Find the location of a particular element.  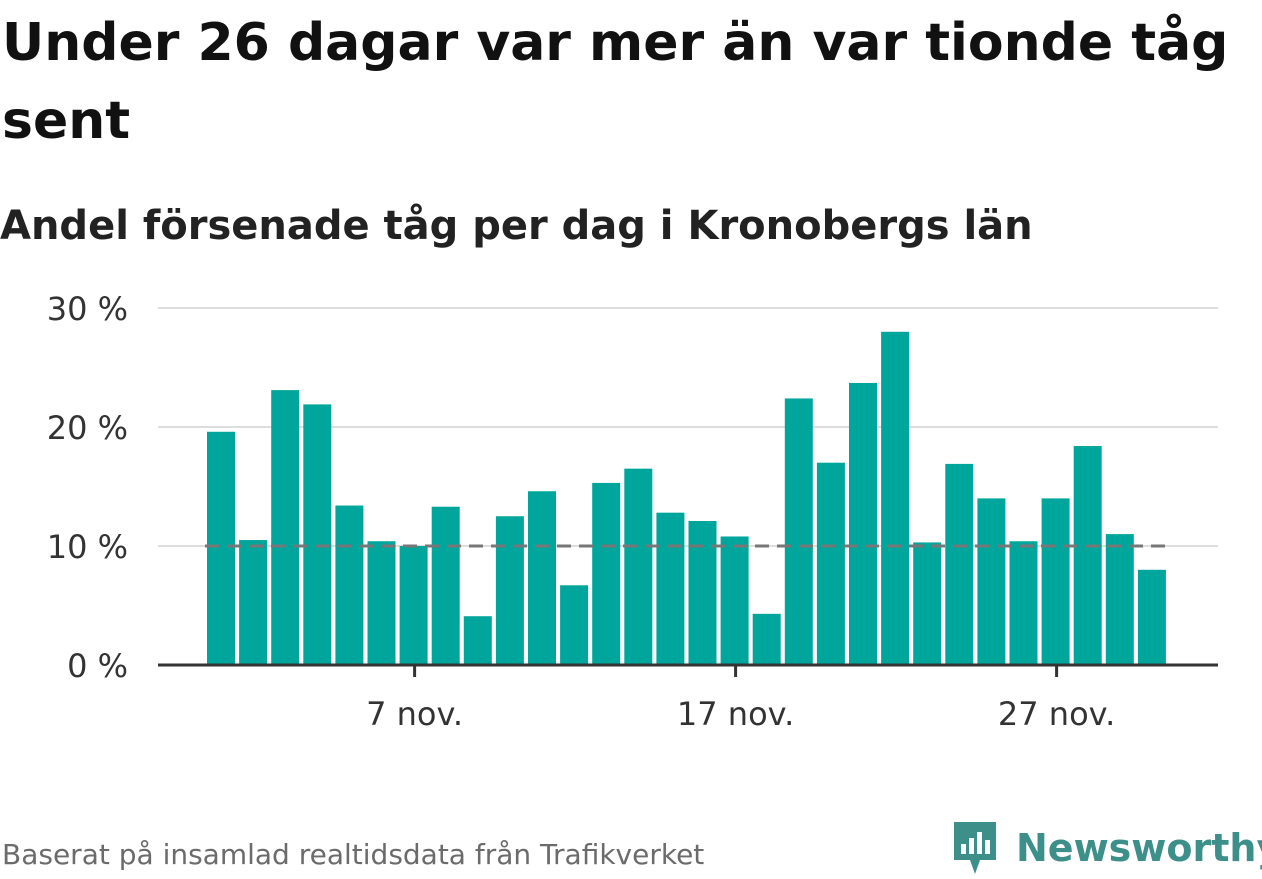

y-tick-label: 0 % is located at coordinates (97, 666).